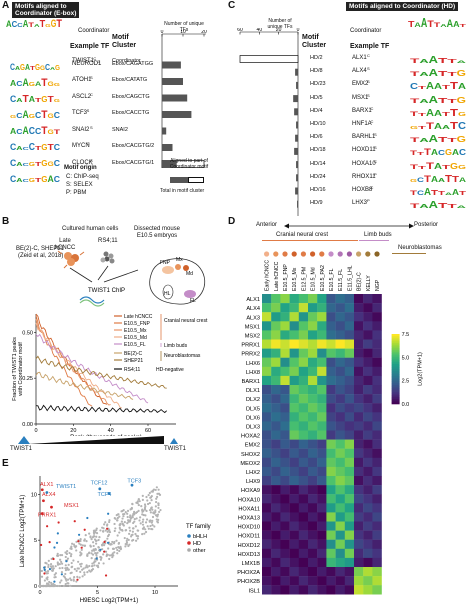 The height and width of the screenshot is (612, 474). Describe the element at coordinates (406, 335) in the screenshot. I see `panel-d-colorbar-tick: 7.5` at that location.